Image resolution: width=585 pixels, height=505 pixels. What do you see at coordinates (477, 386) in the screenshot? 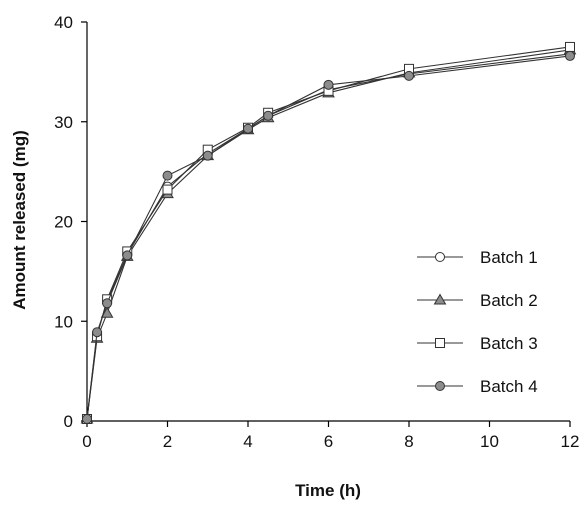
I see `legend-item: Batch 4` at bounding box center [477, 386].